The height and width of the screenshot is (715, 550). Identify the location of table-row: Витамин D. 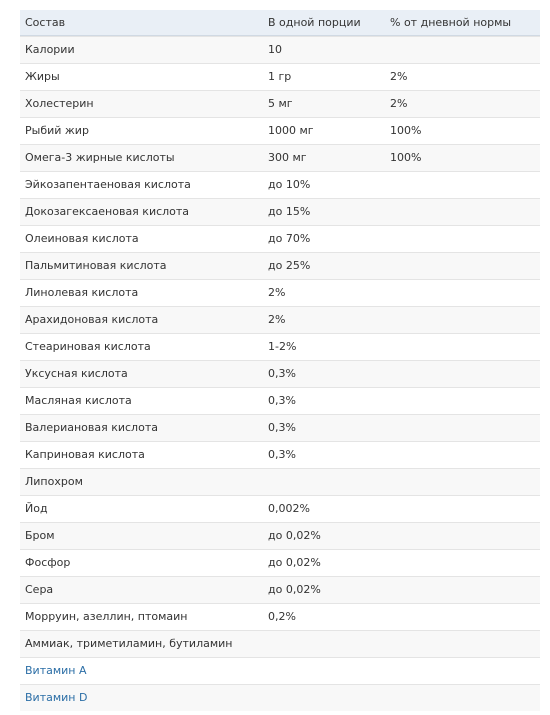
(280, 697).